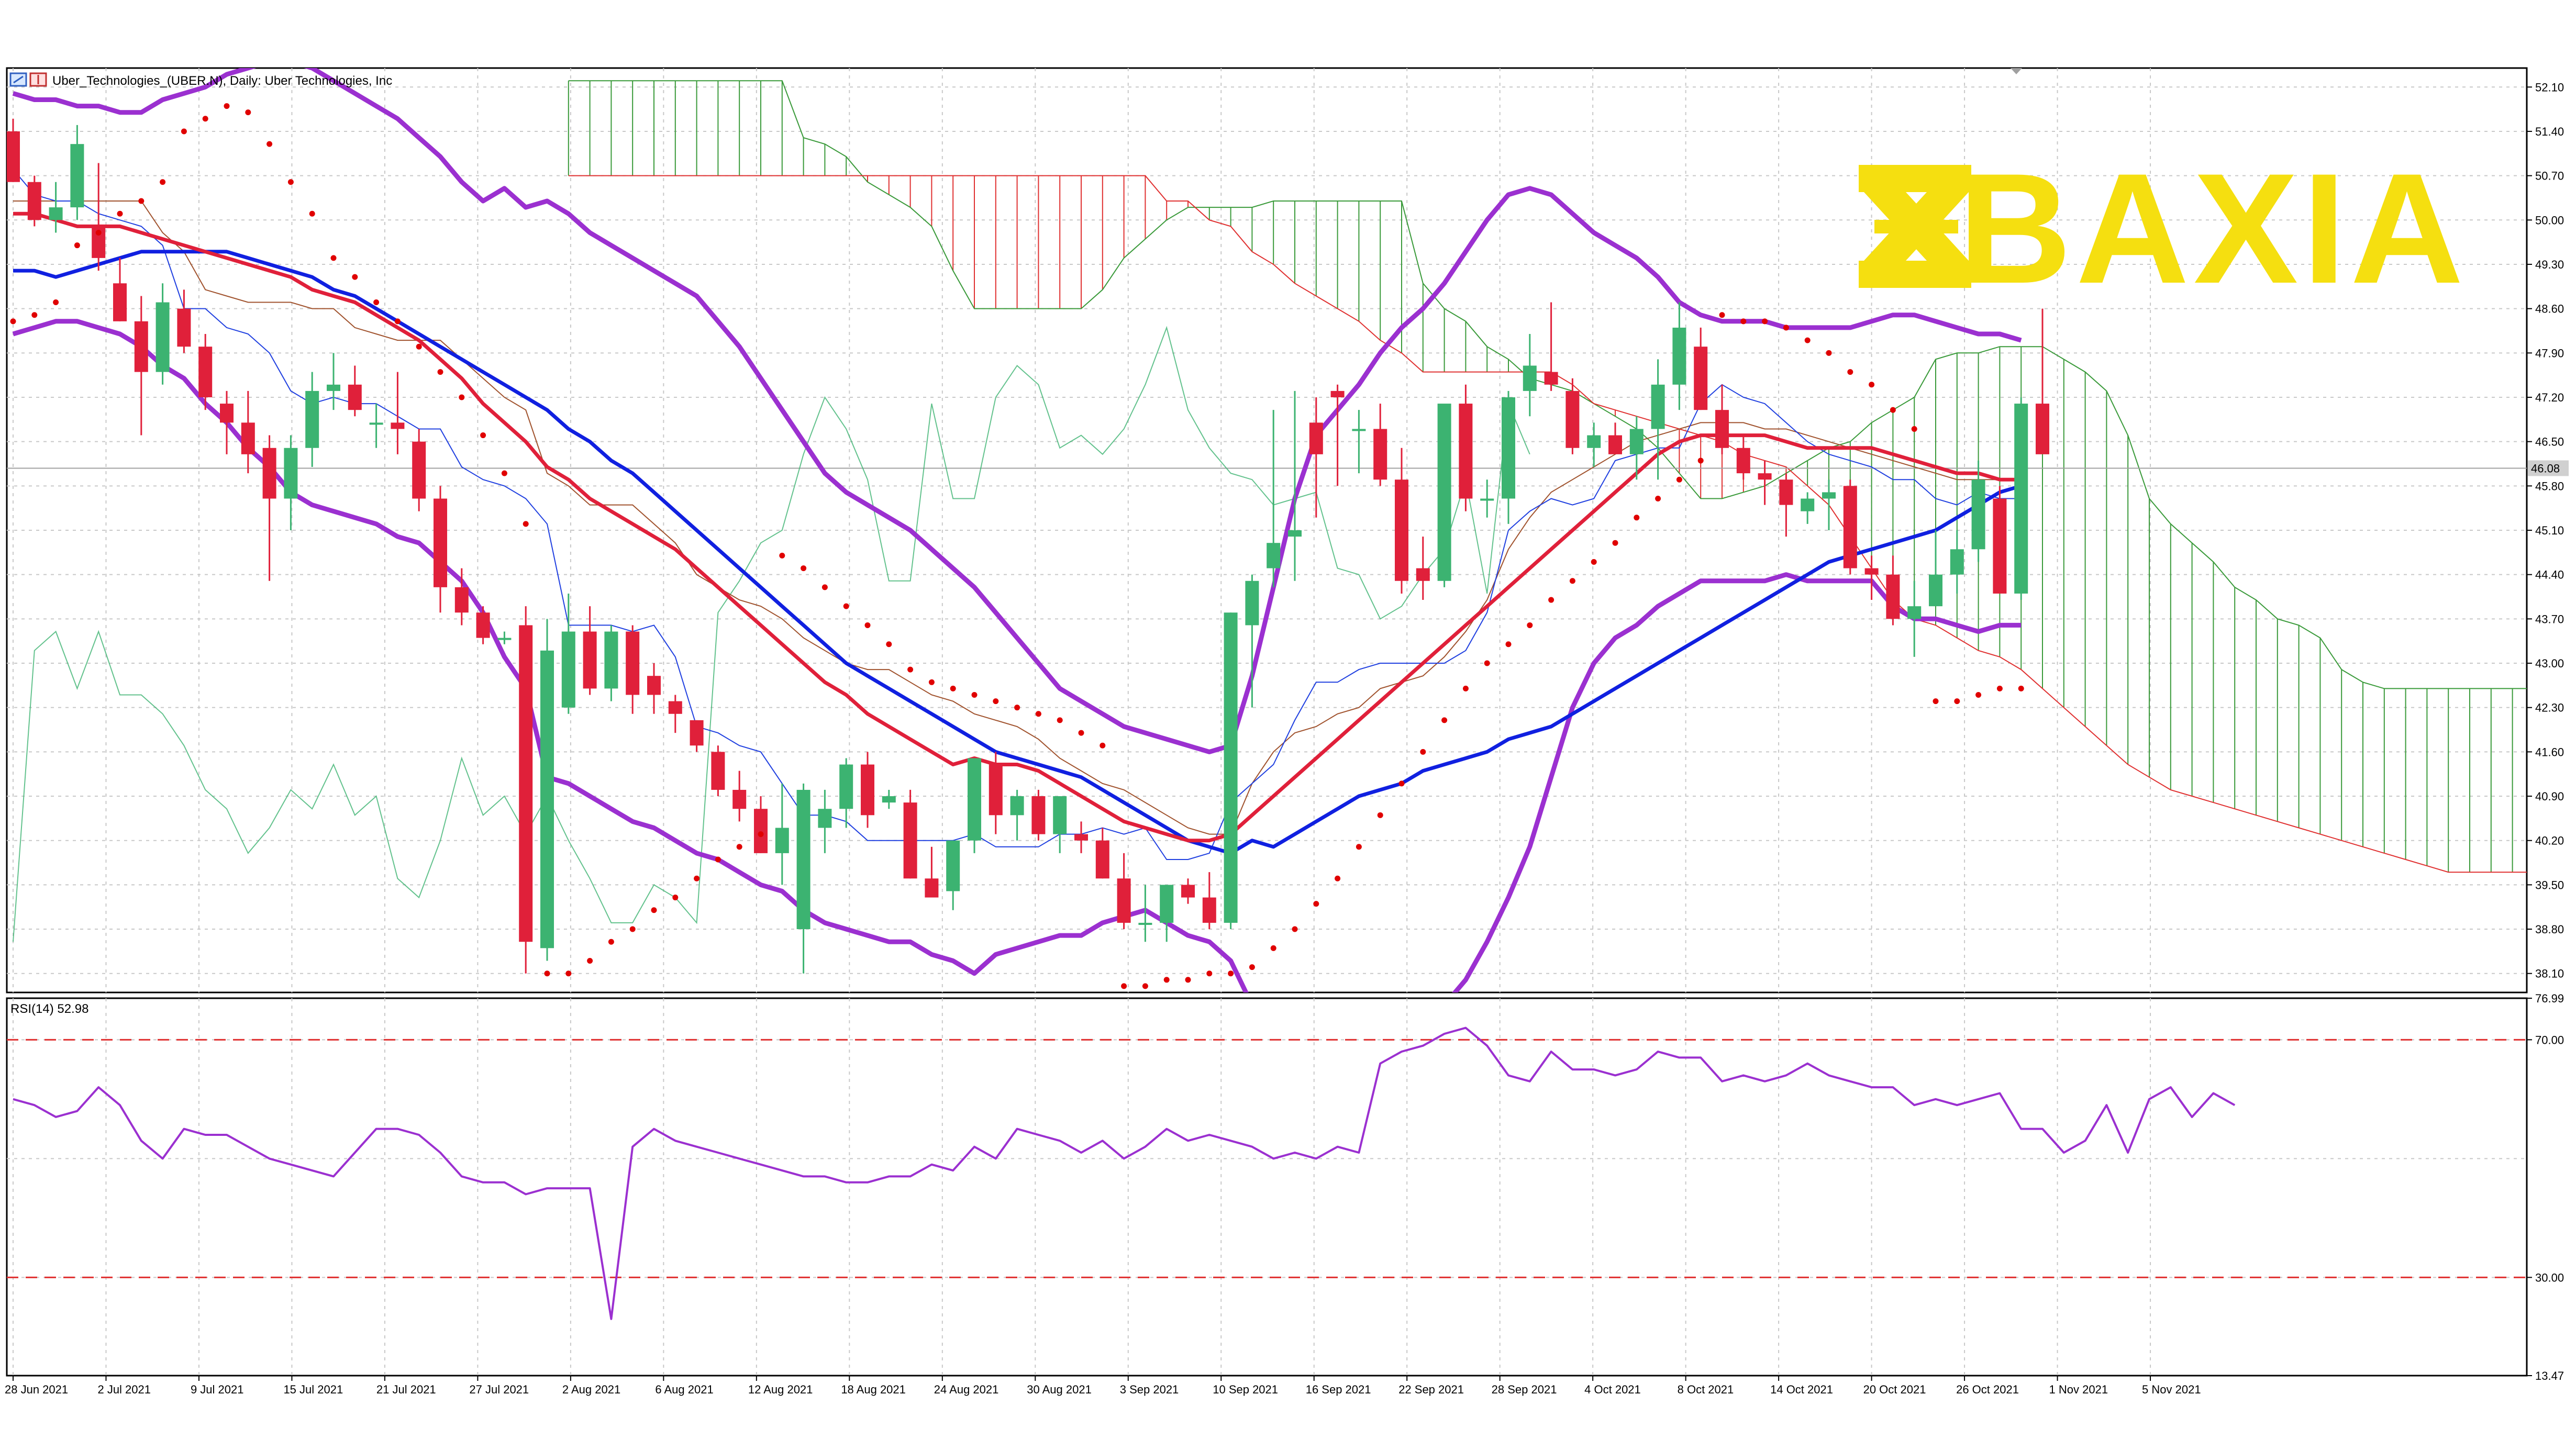 This screenshot has height=1451, width=2576. What do you see at coordinates (2549, 1277) in the screenshot?
I see `rsi-tick-label: 30.00` at bounding box center [2549, 1277].